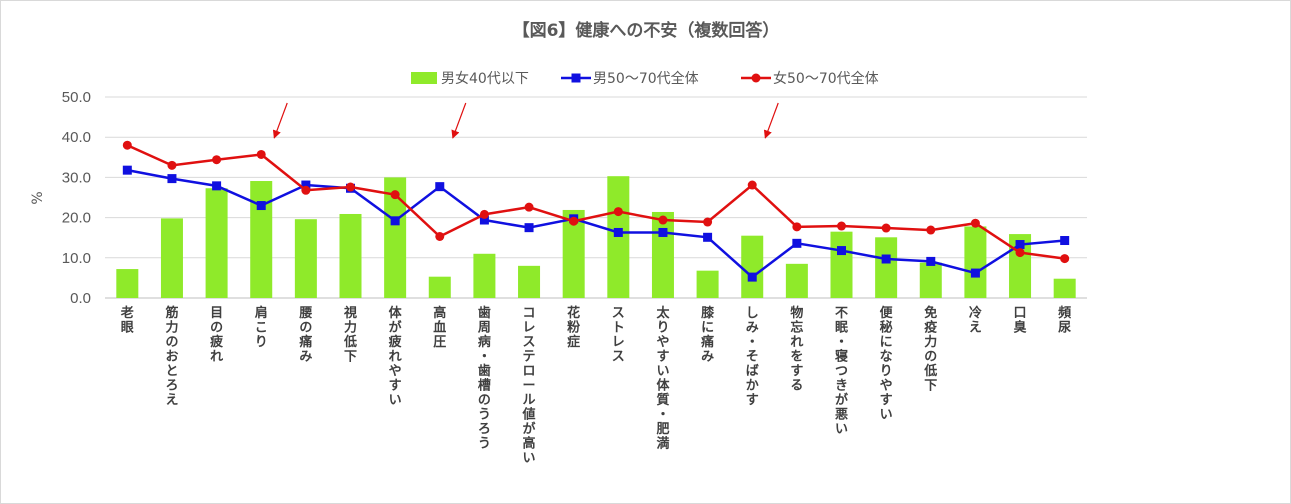  I want to click on y-tick-label: 30.0, so click(76, 177).